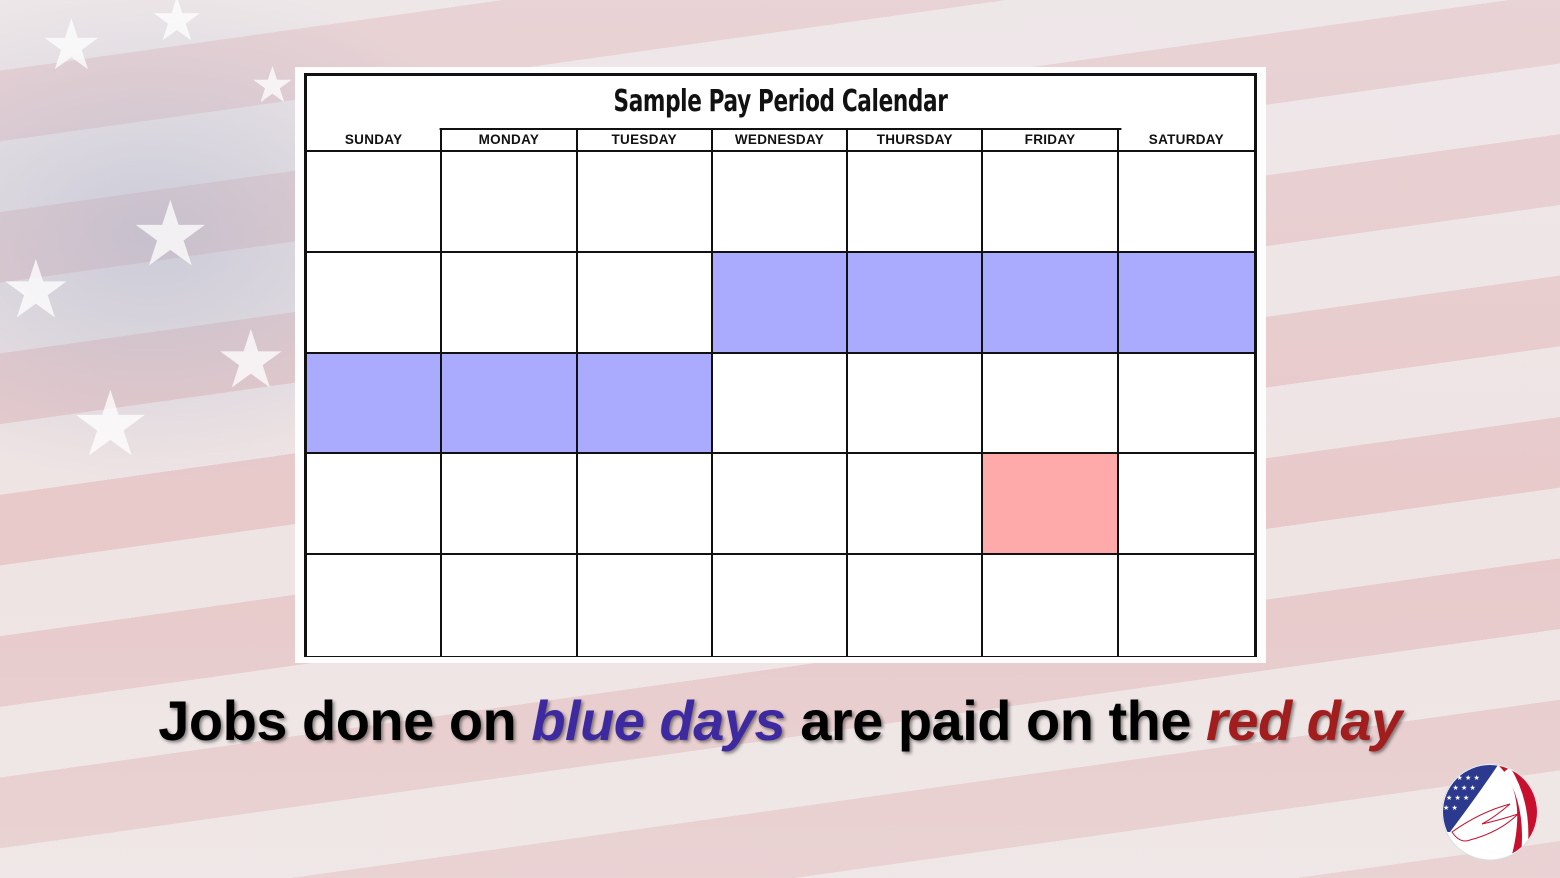 The height and width of the screenshot is (878, 1560). What do you see at coordinates (658, 720) in the screenshot?
I see `caption-blue-phrase: blue days` at bounding box center [658, 720].